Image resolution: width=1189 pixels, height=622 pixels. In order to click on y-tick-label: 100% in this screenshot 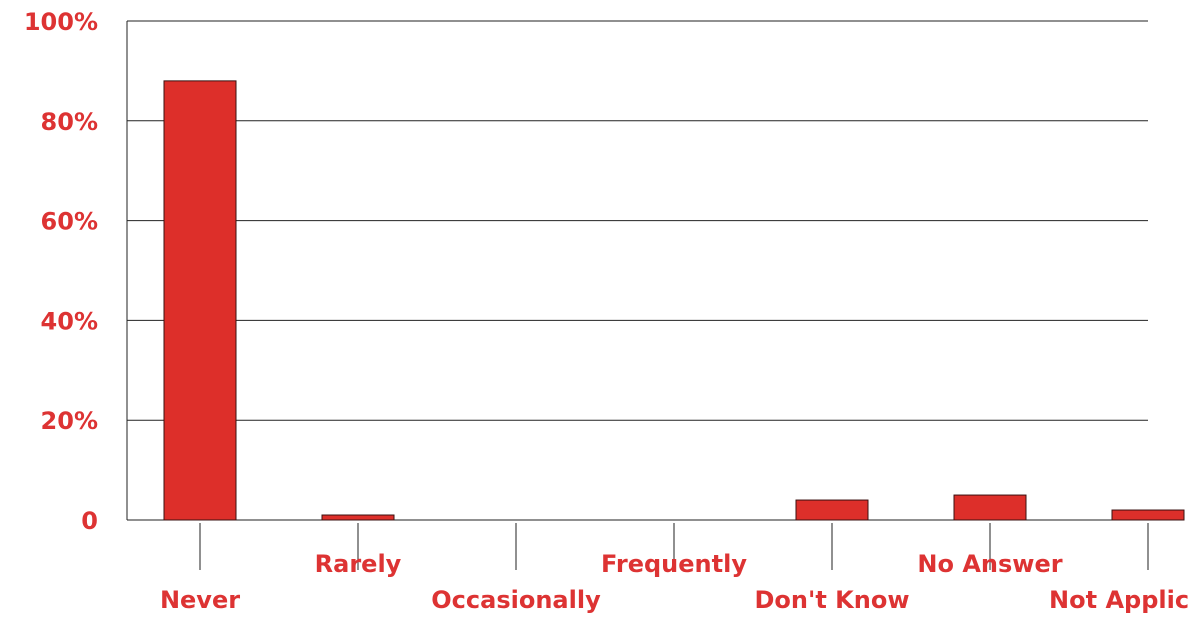, I will do `click(61, 22)`.